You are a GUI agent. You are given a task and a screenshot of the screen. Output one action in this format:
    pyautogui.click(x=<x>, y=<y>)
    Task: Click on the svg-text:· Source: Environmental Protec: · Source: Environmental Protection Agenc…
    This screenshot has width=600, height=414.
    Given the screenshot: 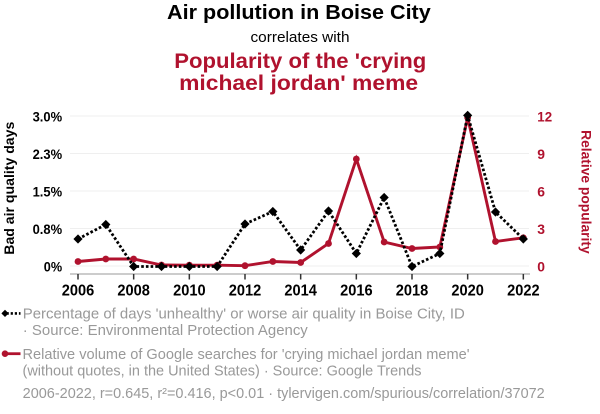 What is the action you would take?
    pyautogui.click(x=166, y=331)
    